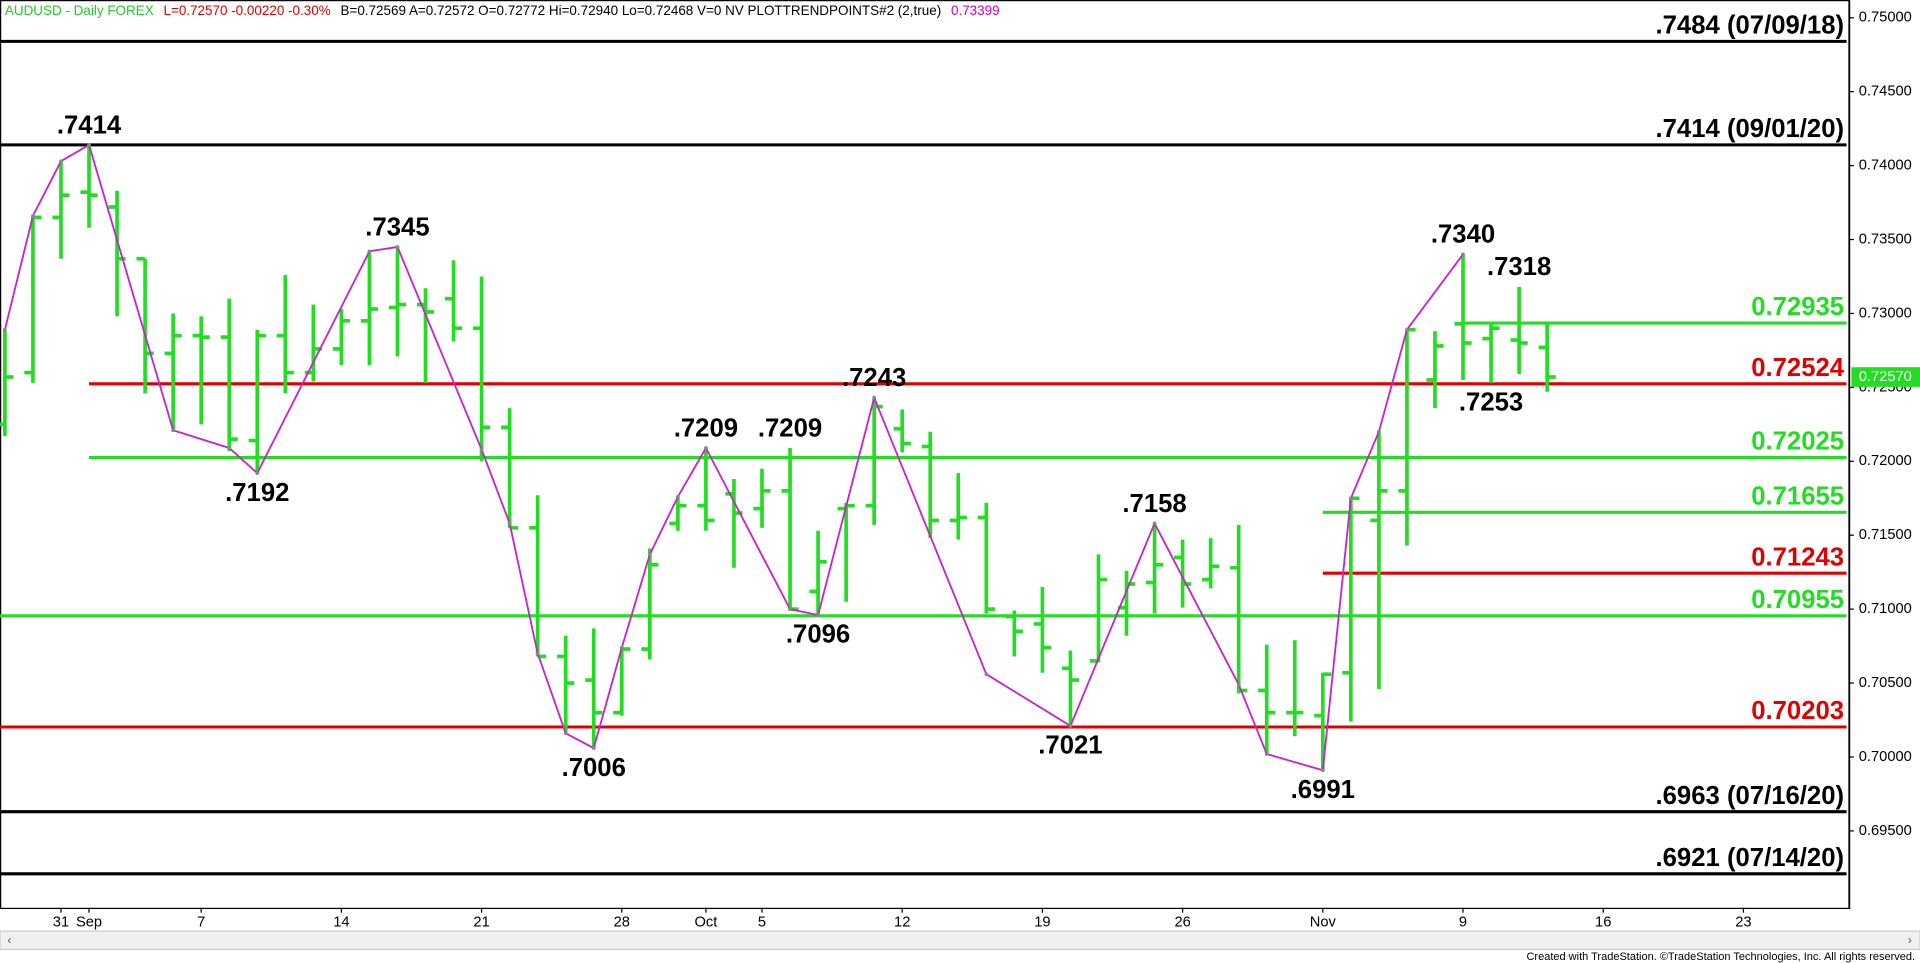 The width and height of the screenshot is (1920, 963). Describe the element at coordinates (1797, 711) in the screenshot. I see `level-label: 0.70203` at that location.